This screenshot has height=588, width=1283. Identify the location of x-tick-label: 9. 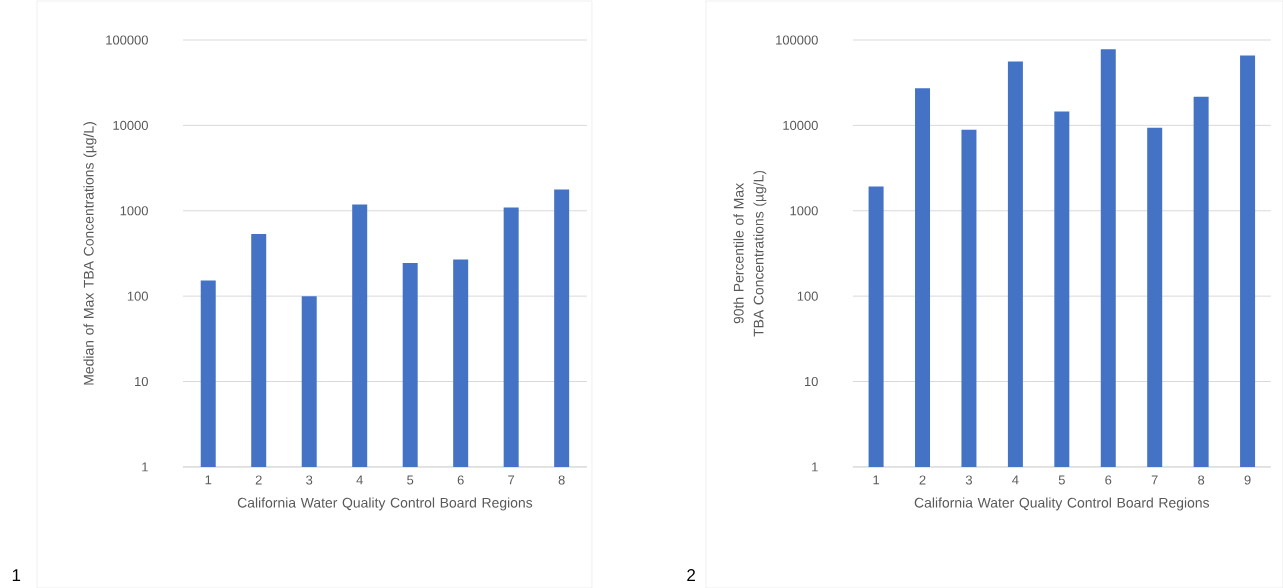
(1247, 480).